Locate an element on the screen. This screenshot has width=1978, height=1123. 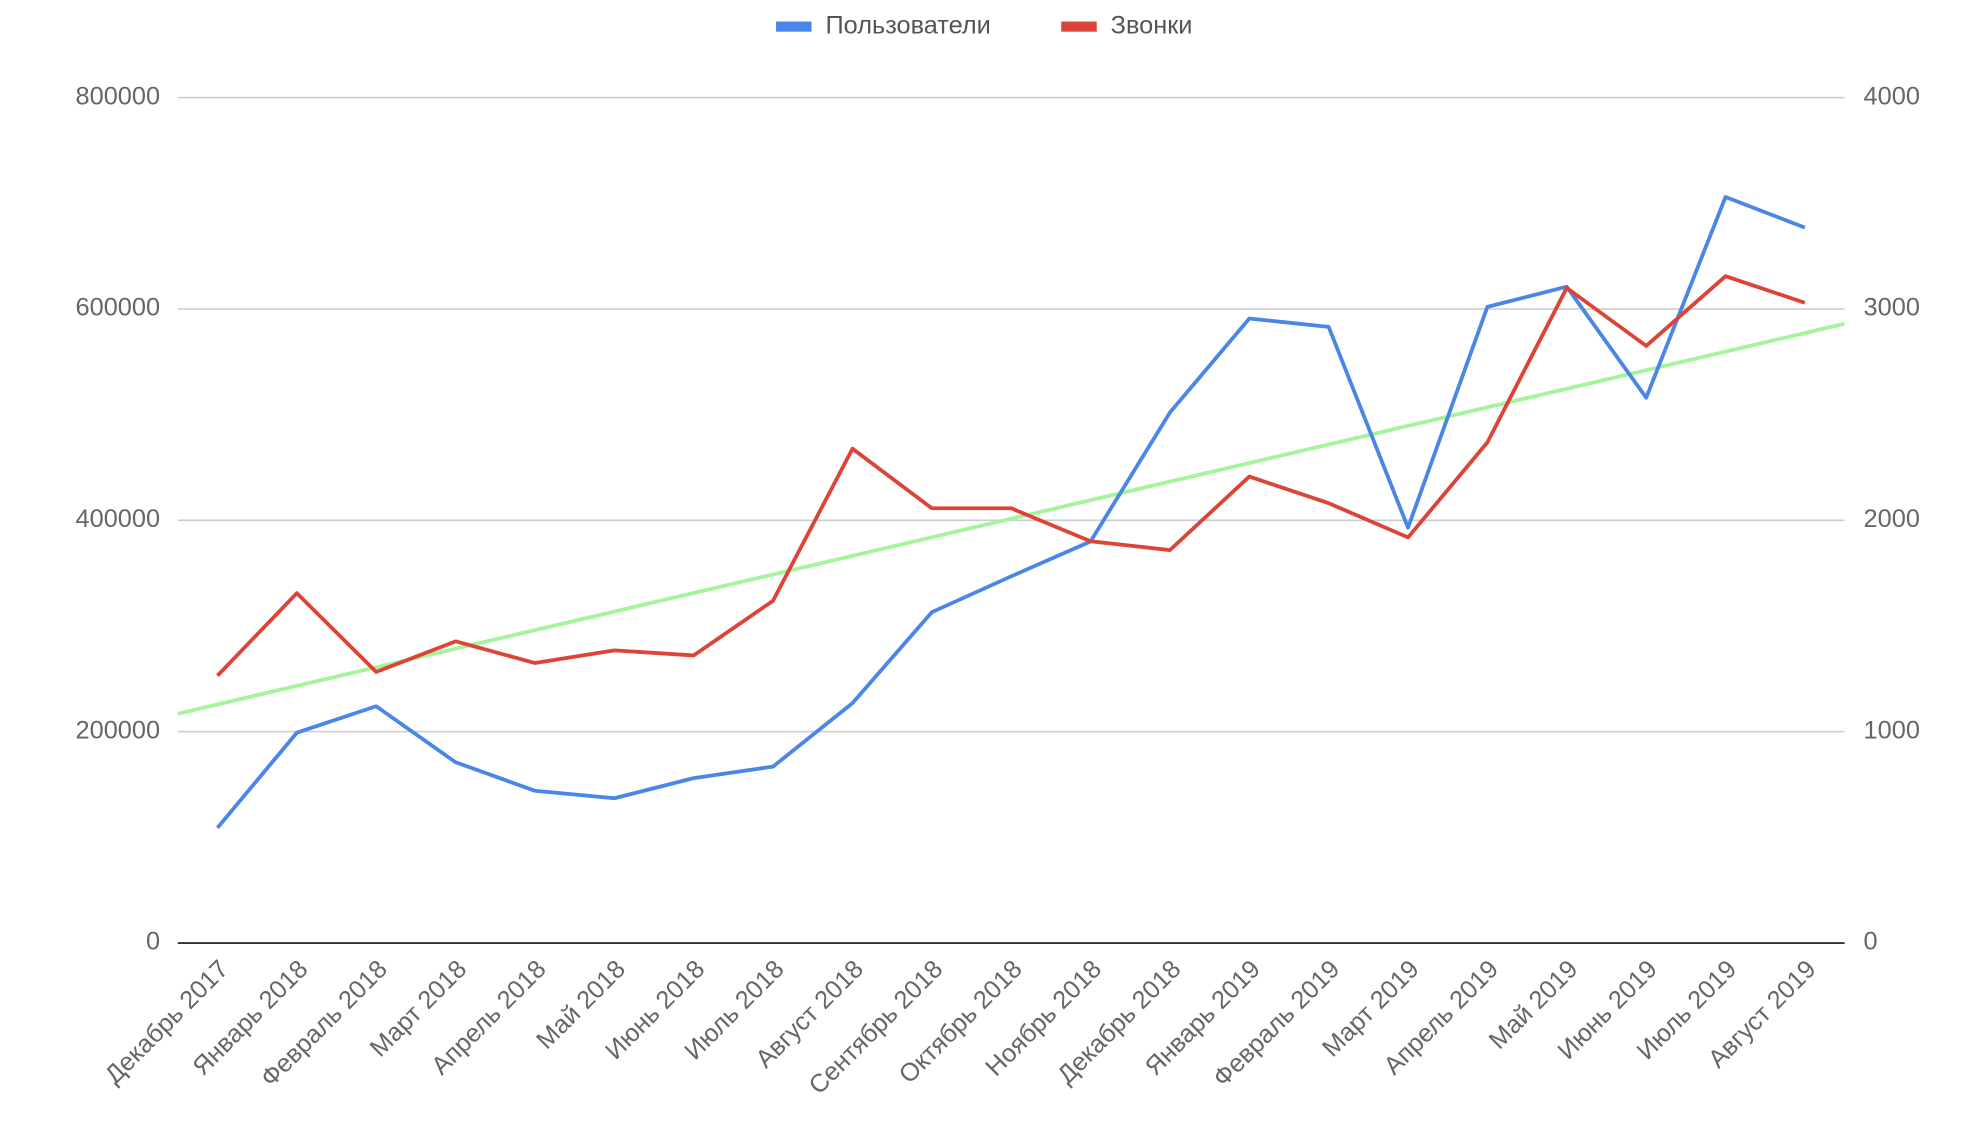
y-tick-label: 800000 is located at coordinates (118, 96).